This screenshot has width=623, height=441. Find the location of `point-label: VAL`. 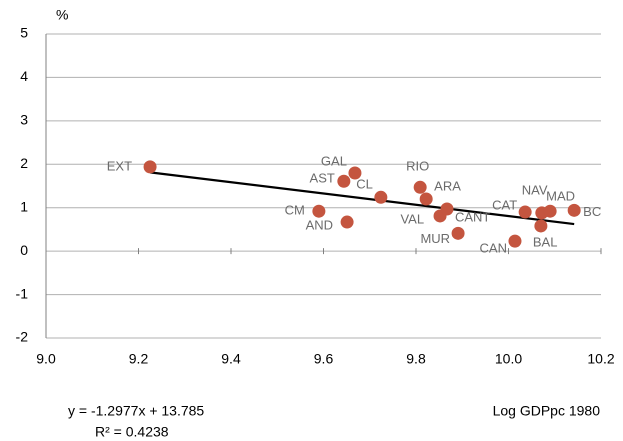

point-label: VAL is located at coordinates (412, 218).